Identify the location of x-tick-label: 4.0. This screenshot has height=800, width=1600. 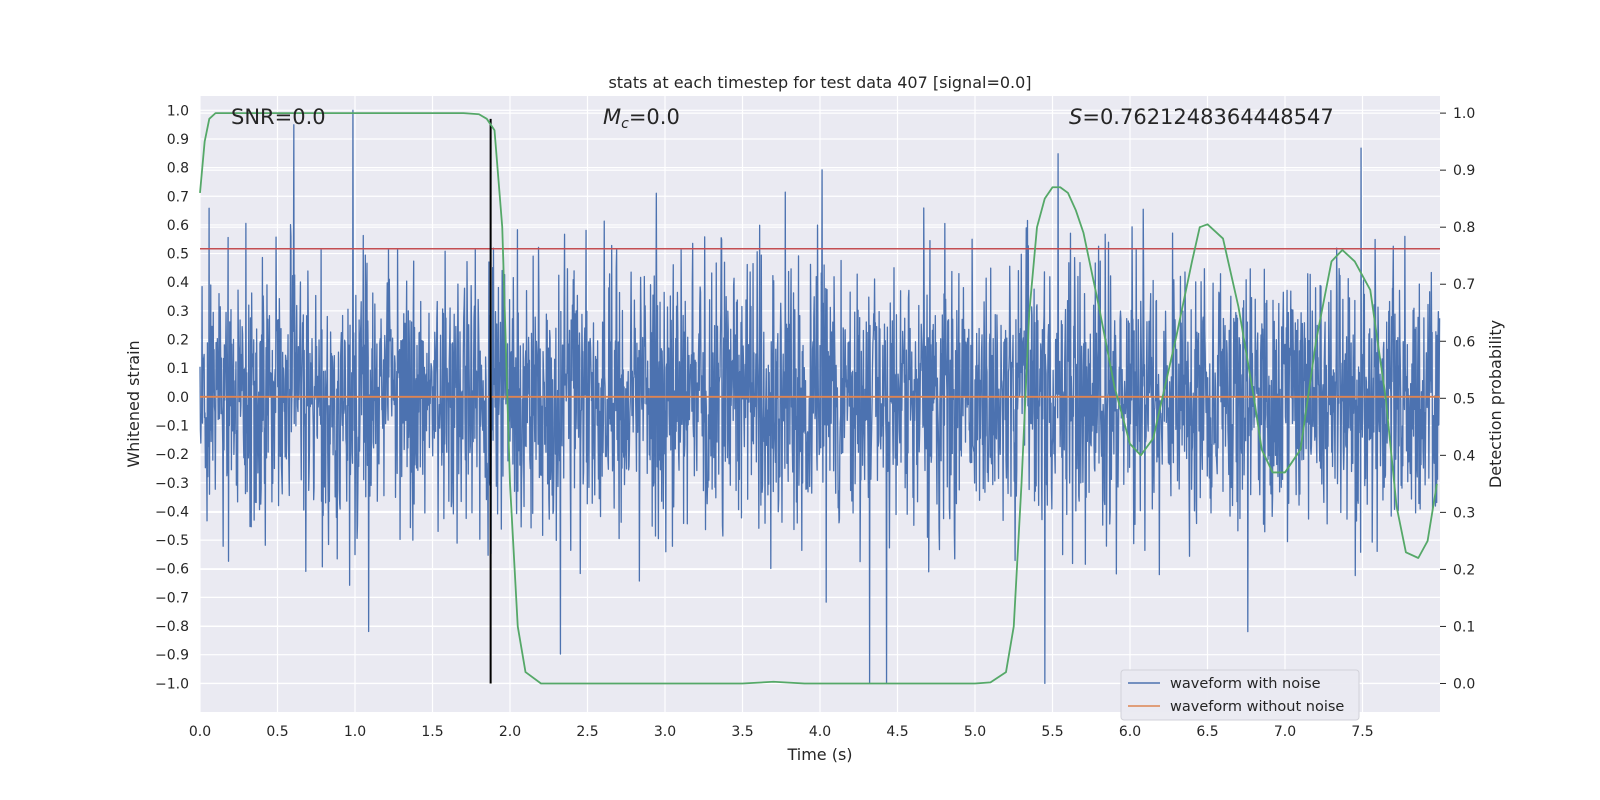
(820, 732).